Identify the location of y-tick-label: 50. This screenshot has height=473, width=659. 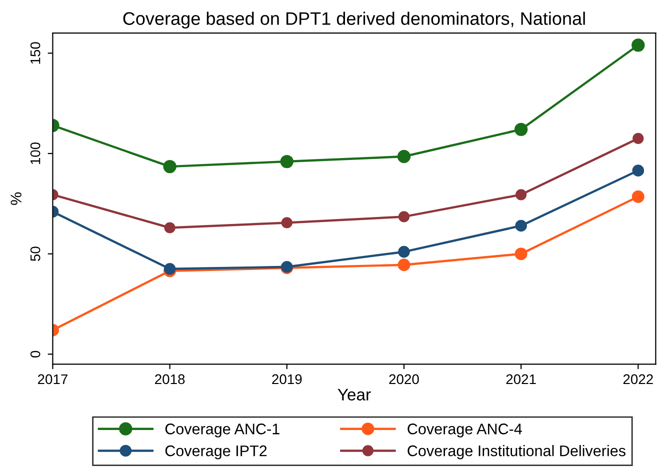
(35, 254).